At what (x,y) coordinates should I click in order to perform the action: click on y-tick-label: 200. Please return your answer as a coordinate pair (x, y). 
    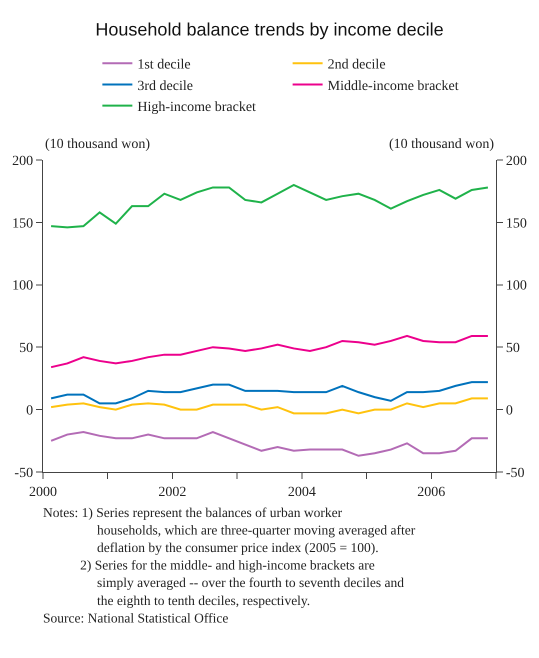
    Looking at the image, I should click on (23, 161).